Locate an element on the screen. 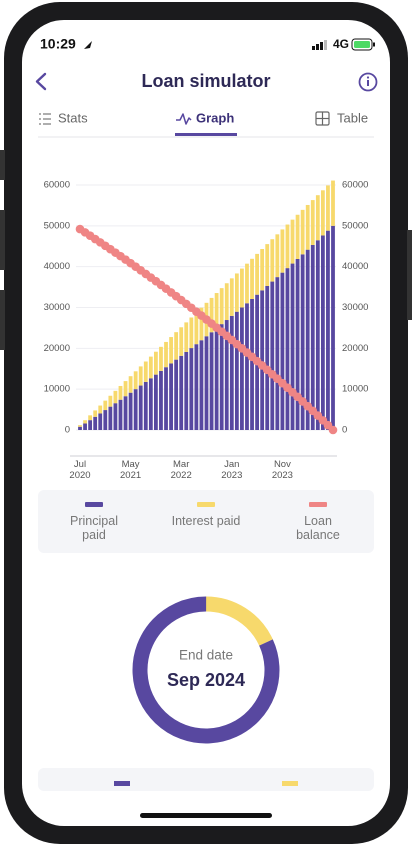  legend-label: Loan balance is located at coordinates (318, 528).